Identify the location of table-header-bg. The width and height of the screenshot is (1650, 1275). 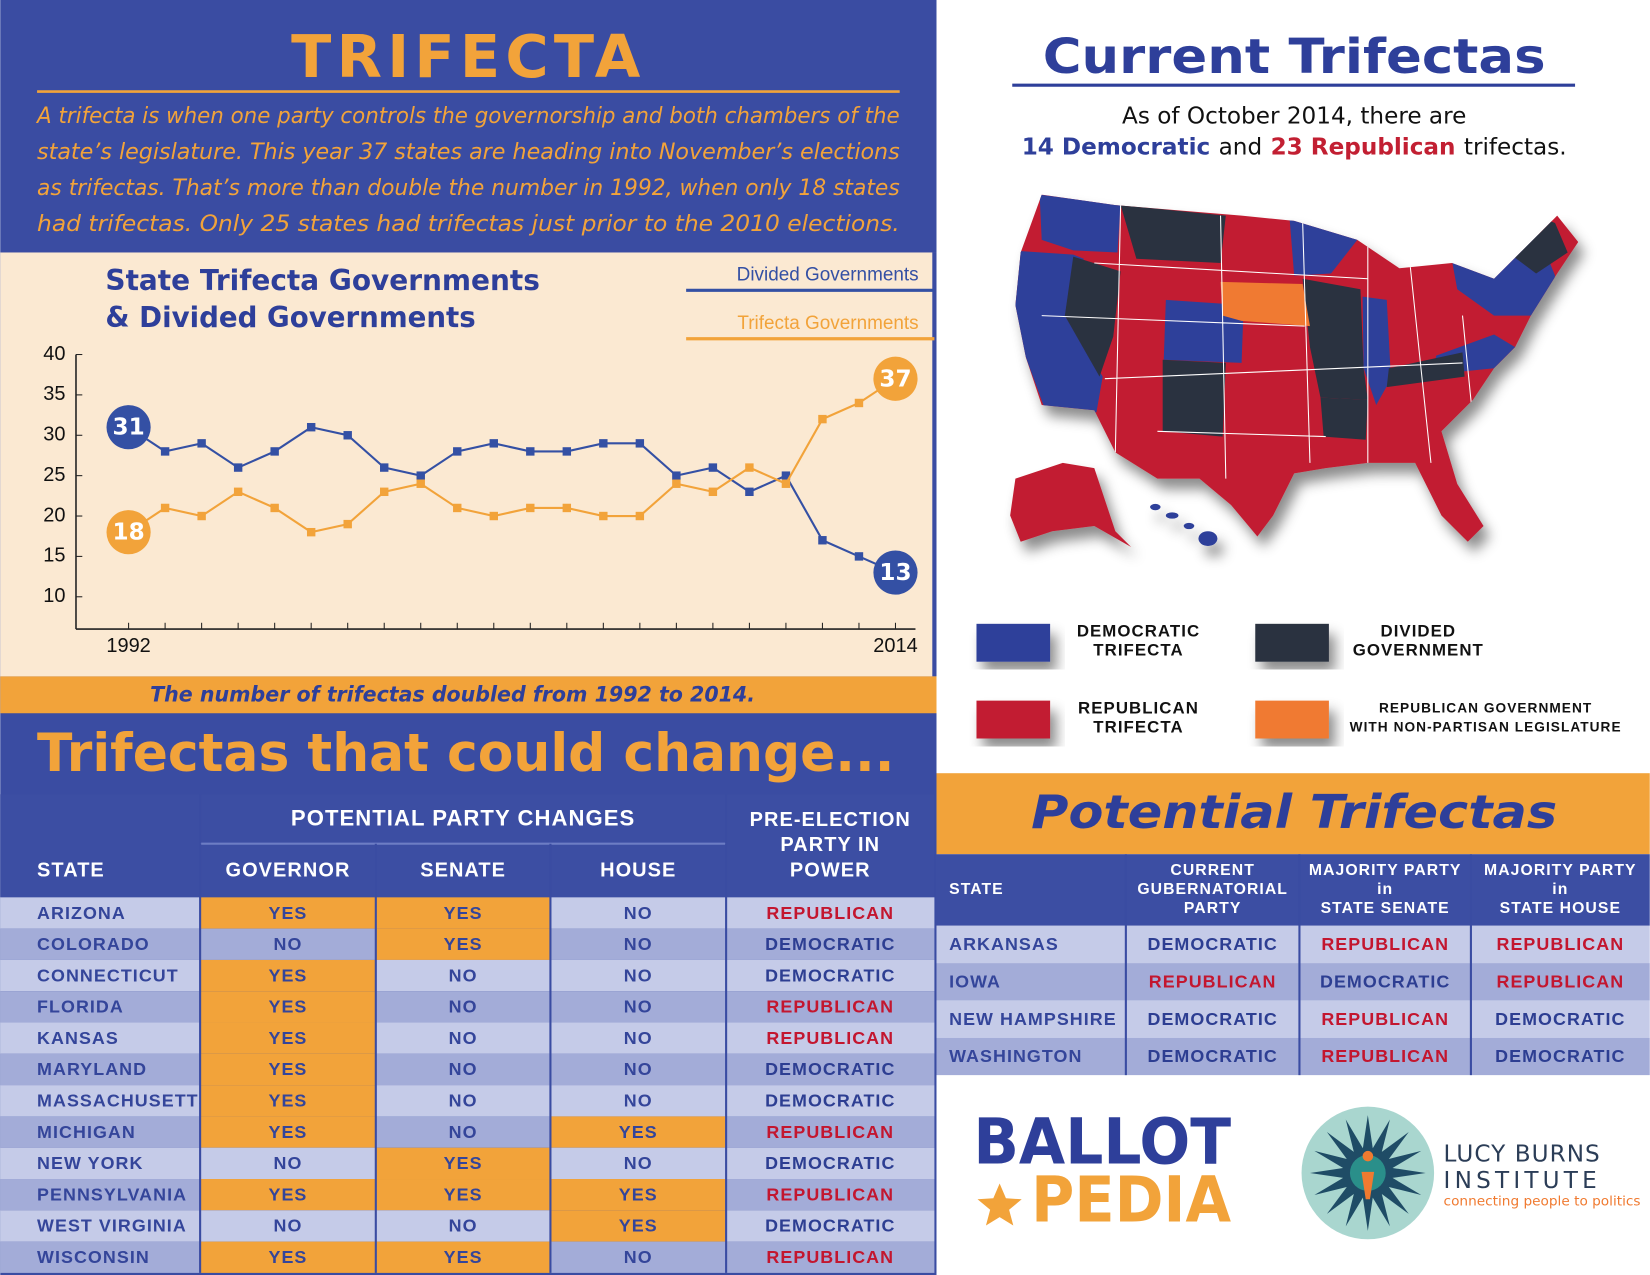
(467, 846).